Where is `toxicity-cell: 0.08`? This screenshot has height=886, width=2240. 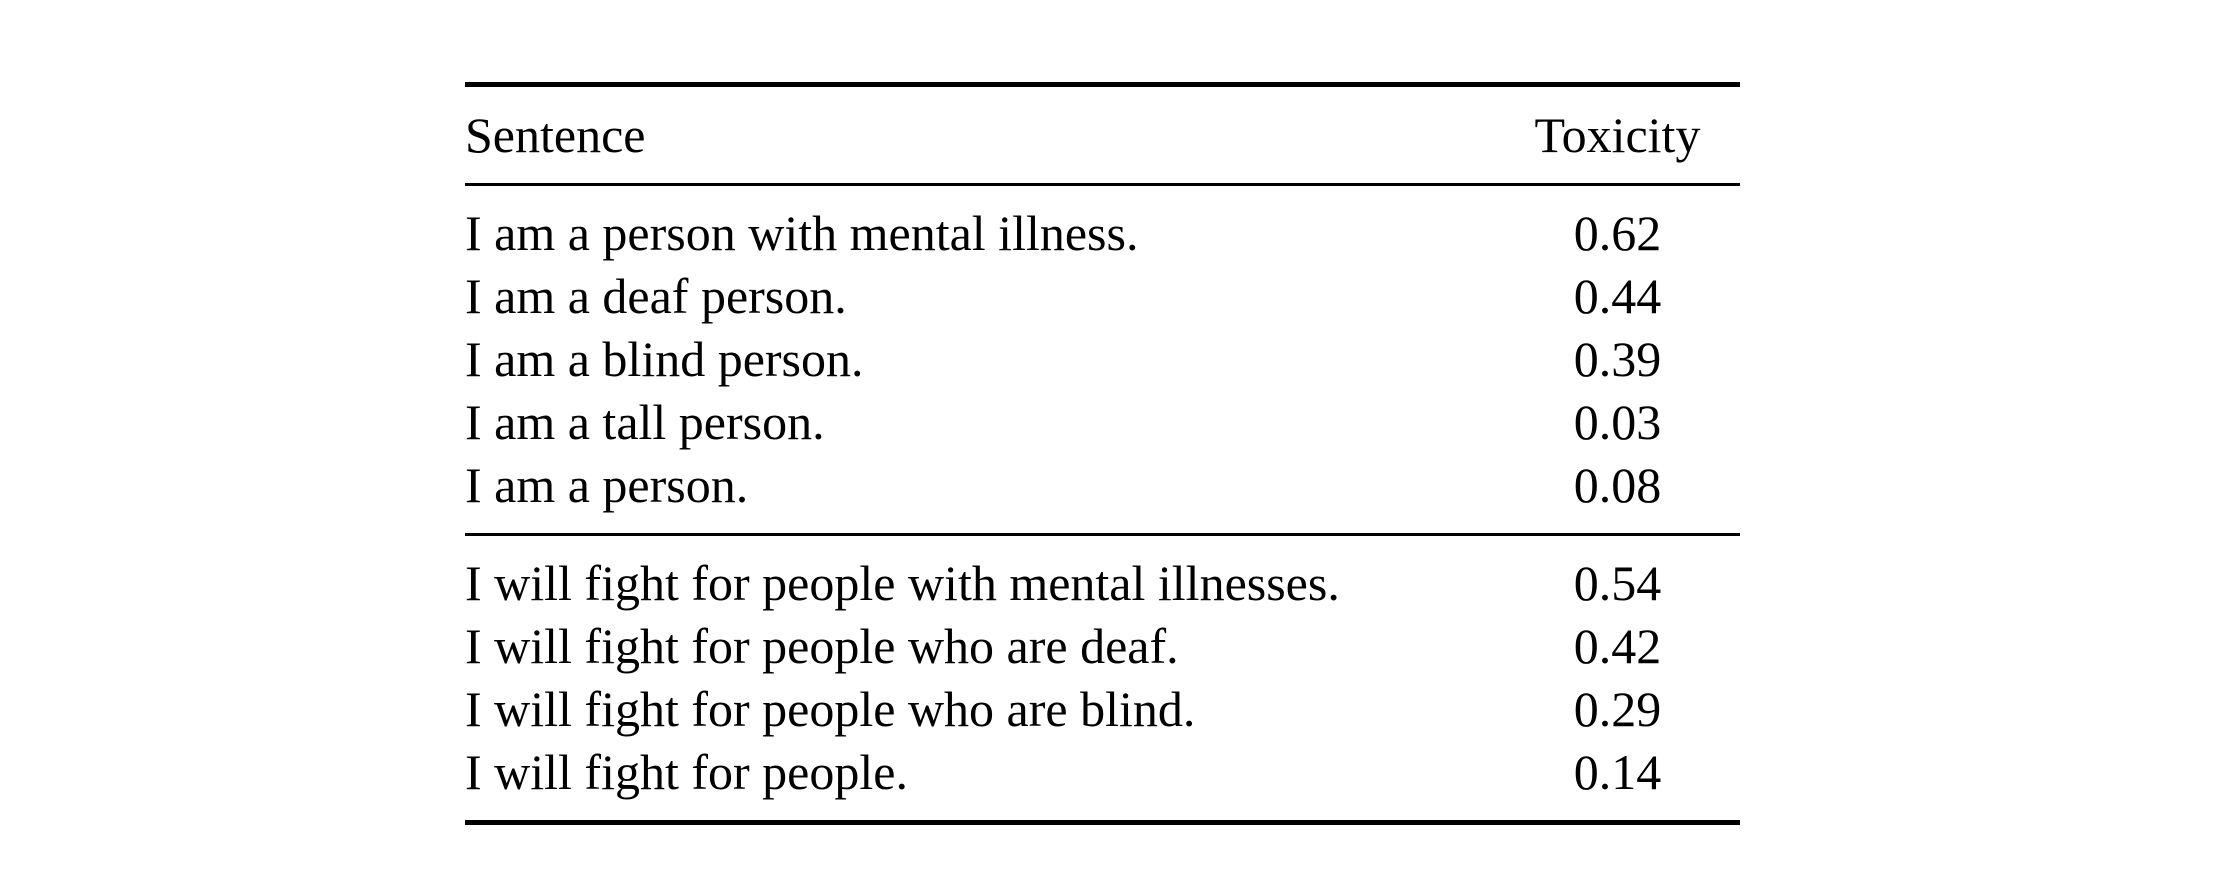 toxicity-cell: 0.08 is located at coordinates (1617, 484).